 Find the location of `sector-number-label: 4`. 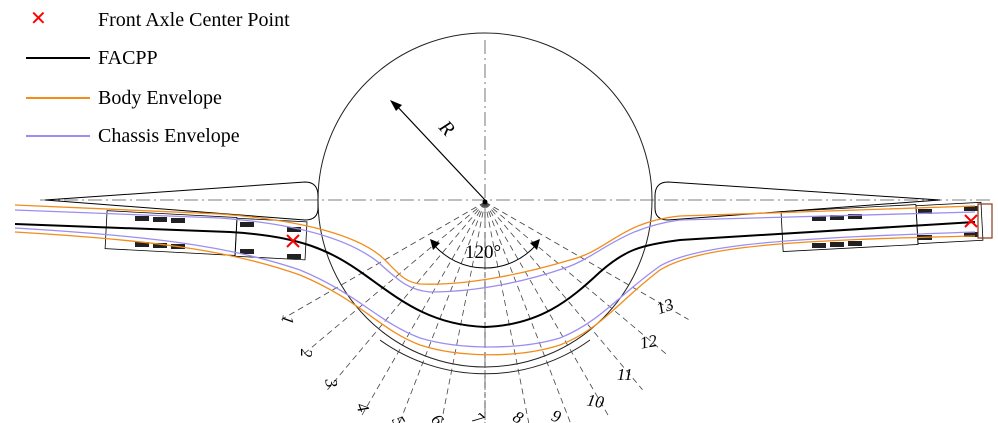

sector-number-label: 4 is located at coordinates (362, 407).